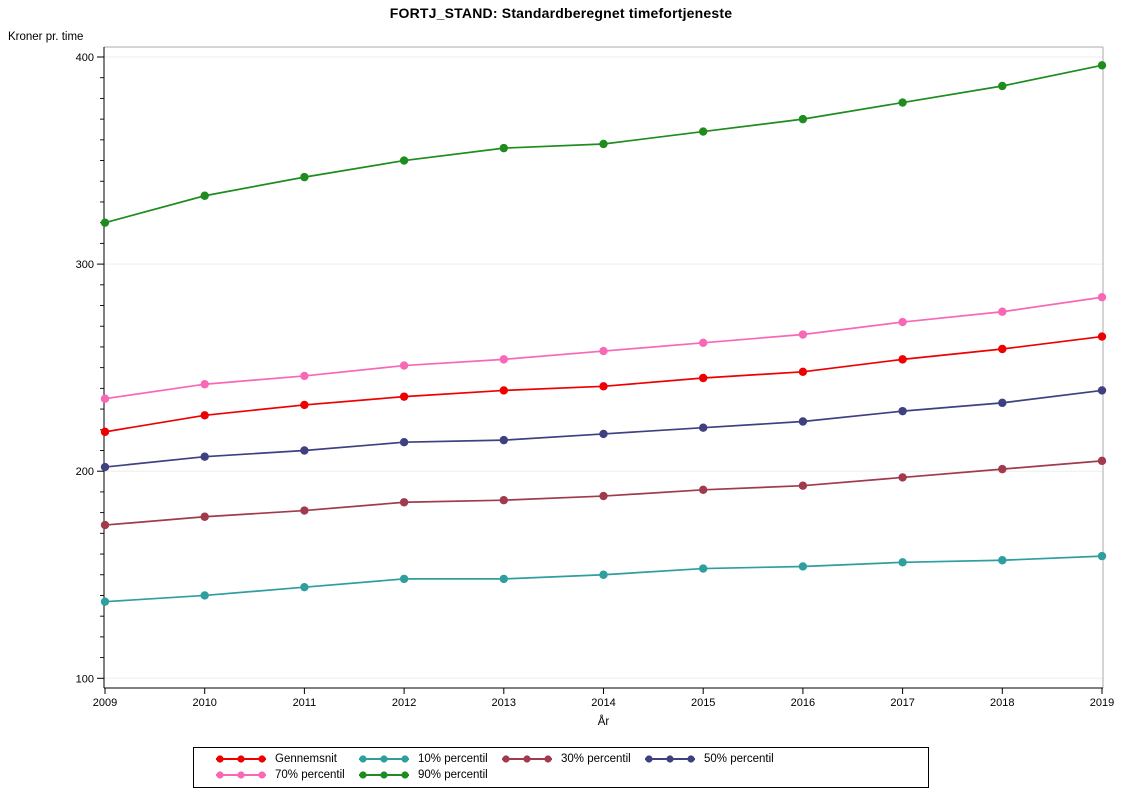 The height and width of the screenshot is (793, 1122). I want to click on x-tick-label: 2009, so click(105, 703).